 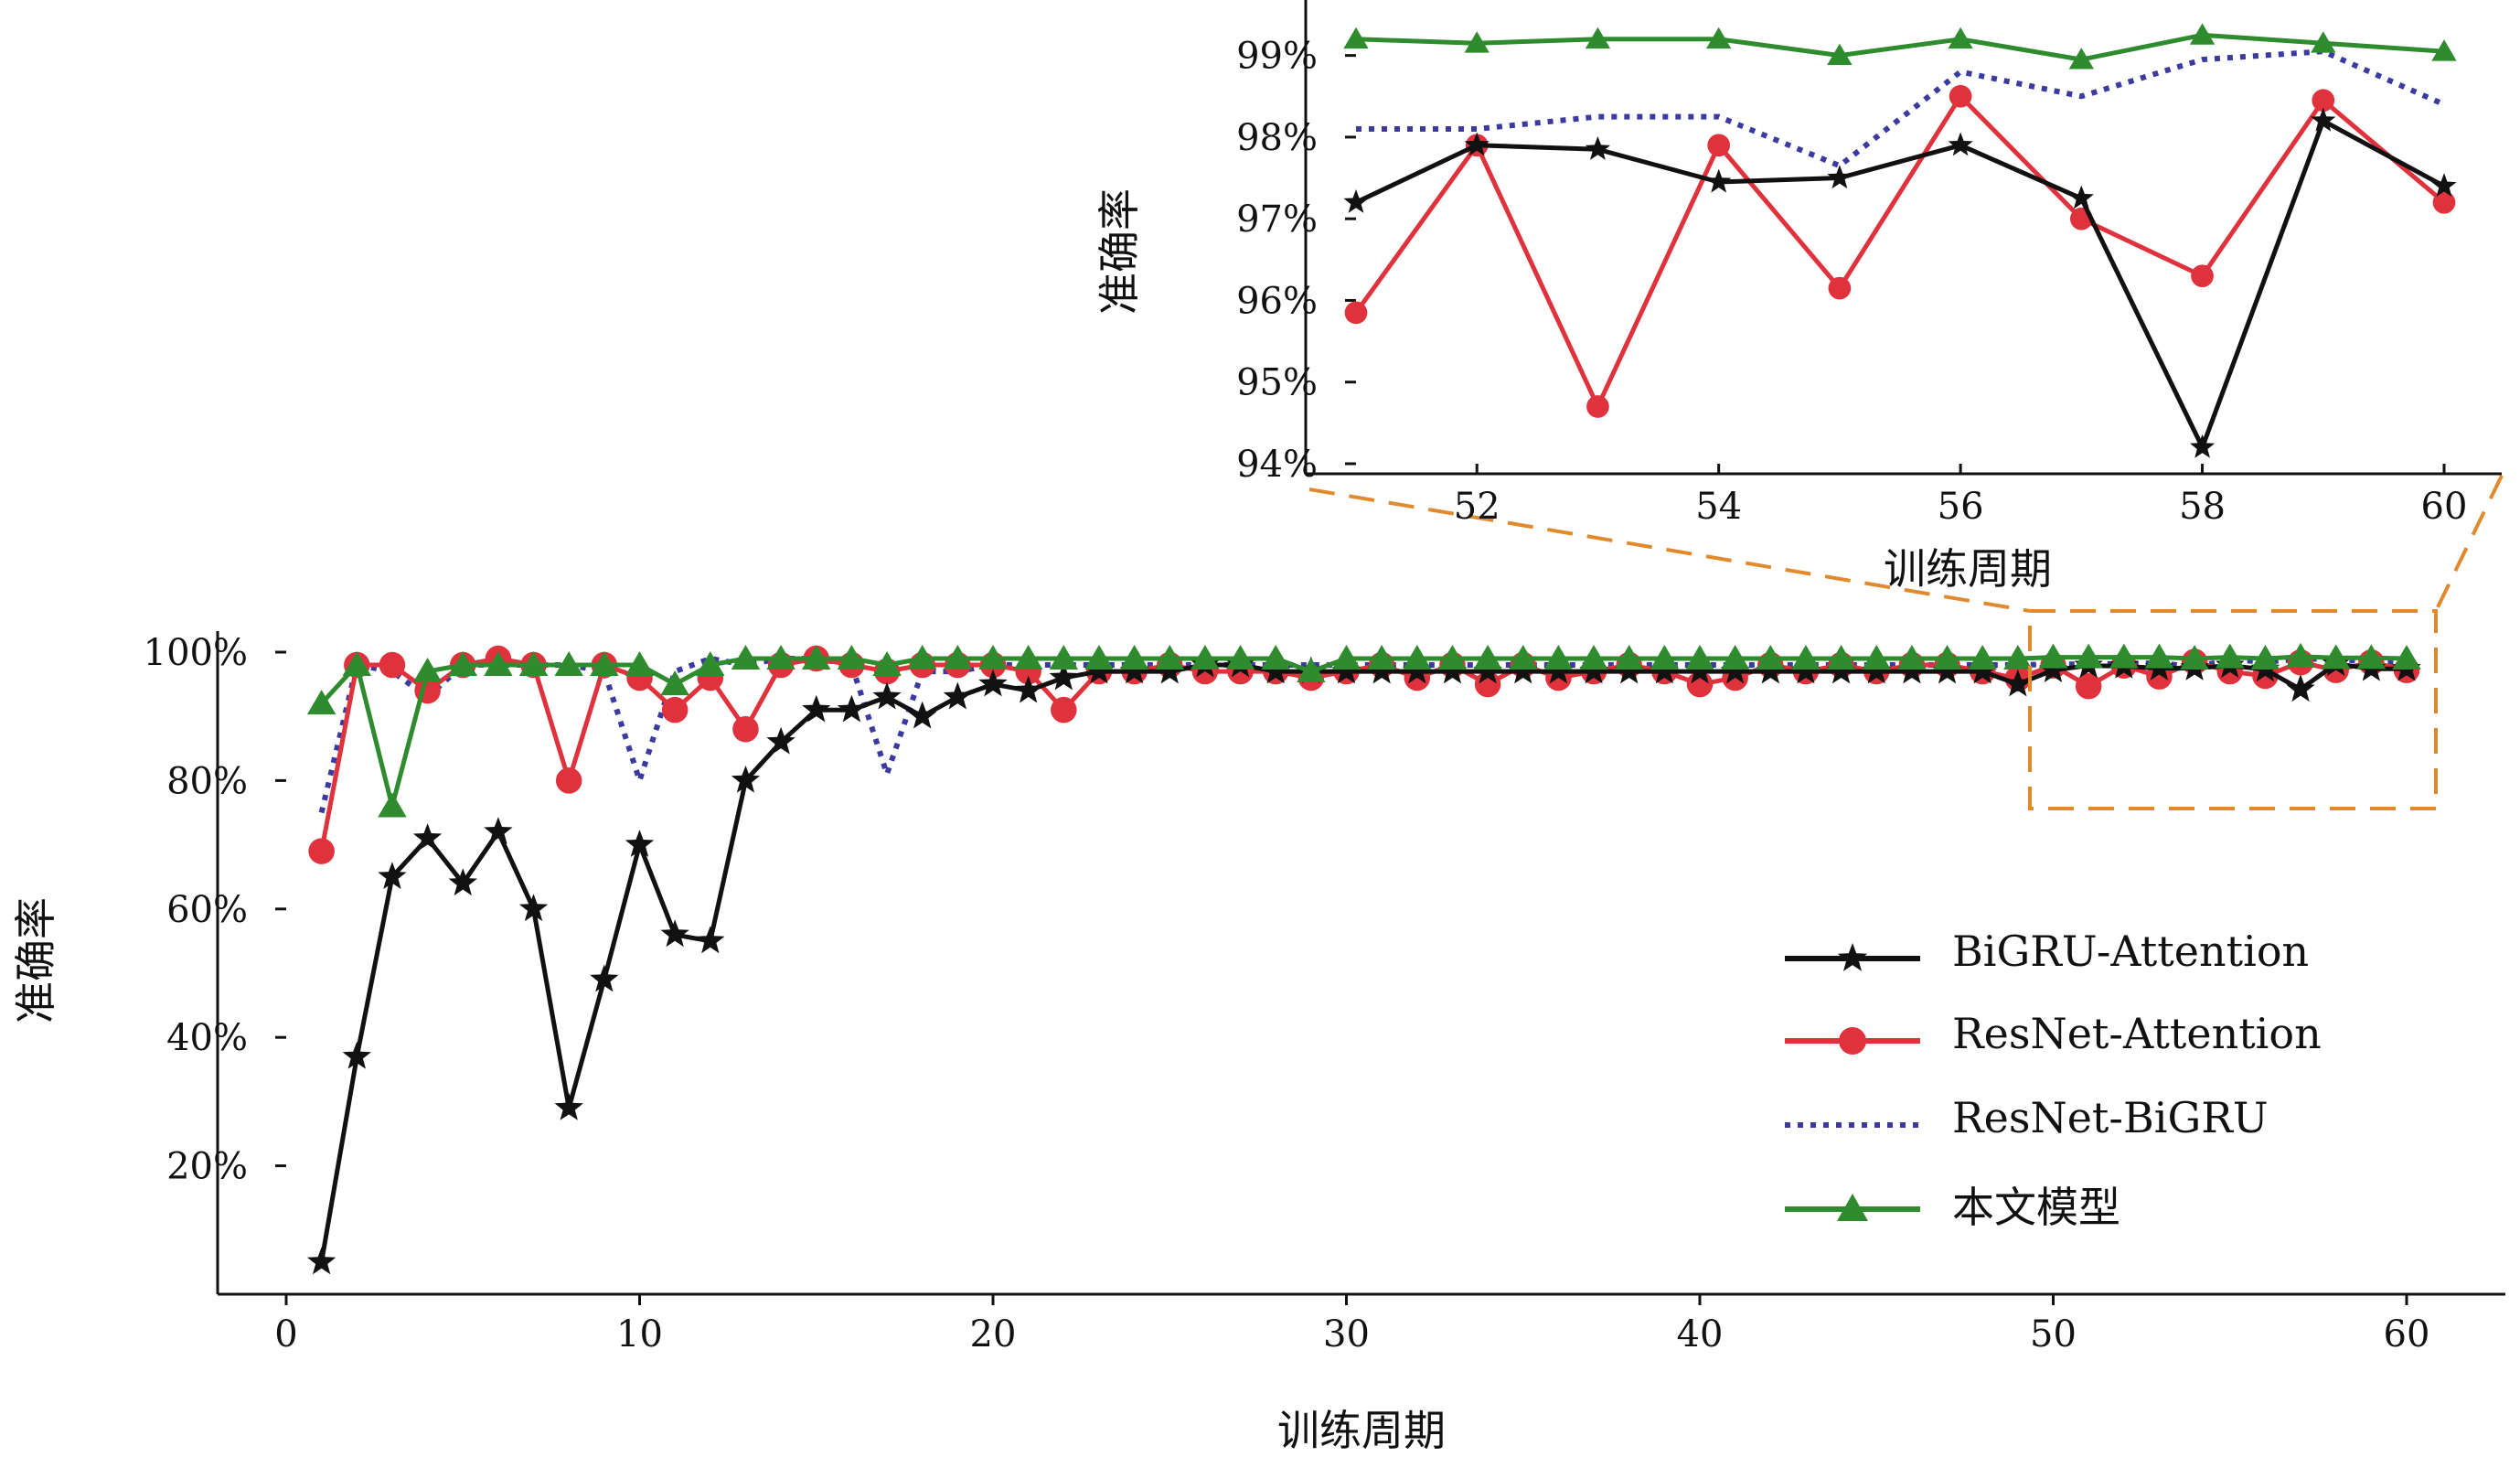 I want to click on inset-y-tick-label: 99%, so click(x=1277, y=57).